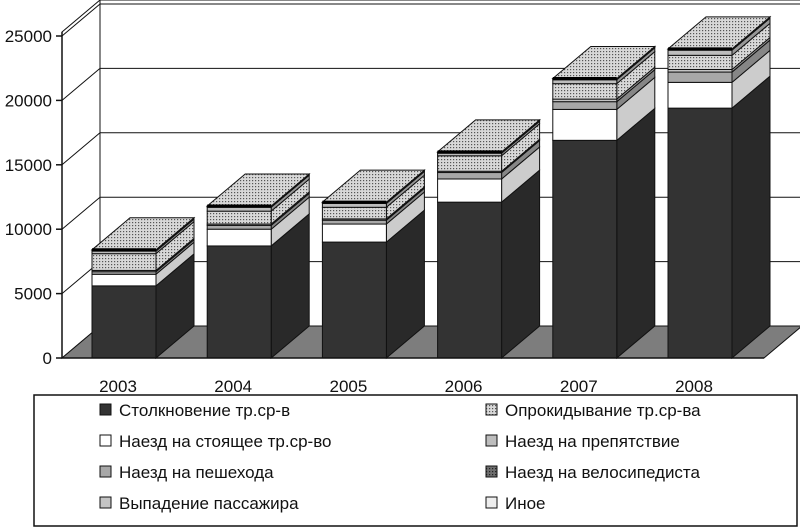 The height and width of the screenshot is (528, 800). I want to click on legend-label: Выпадение пассажира, so click(209, 503).